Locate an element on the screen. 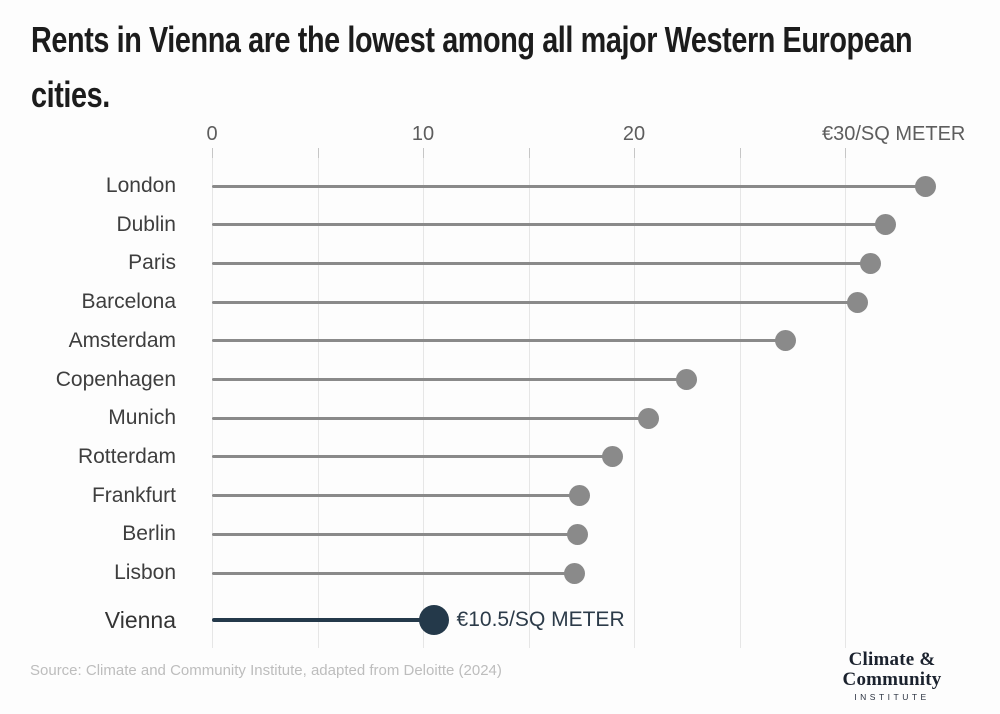 The width and height of the screenshot is (1000, 714). logo-text-line2: Community is located at coordinates (892, 679).